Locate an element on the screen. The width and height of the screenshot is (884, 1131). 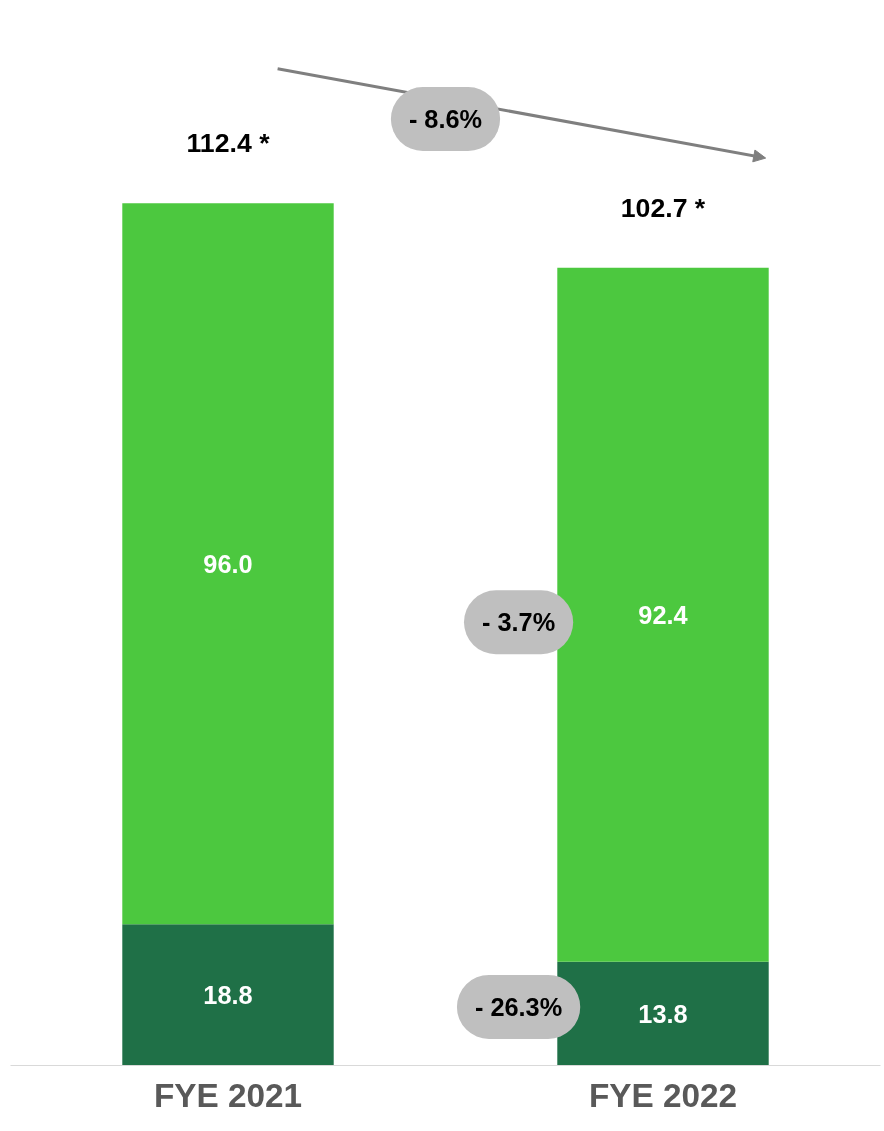
data-label: 18.8 is located at coordinates (228, 994).